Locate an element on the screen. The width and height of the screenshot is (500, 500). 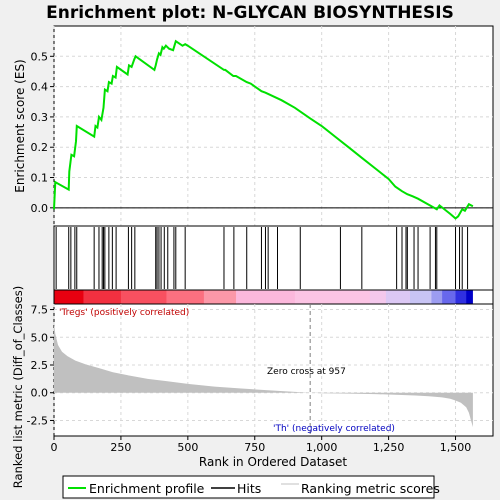
x-tick-label: 750 is located at coordinates (254, 447).